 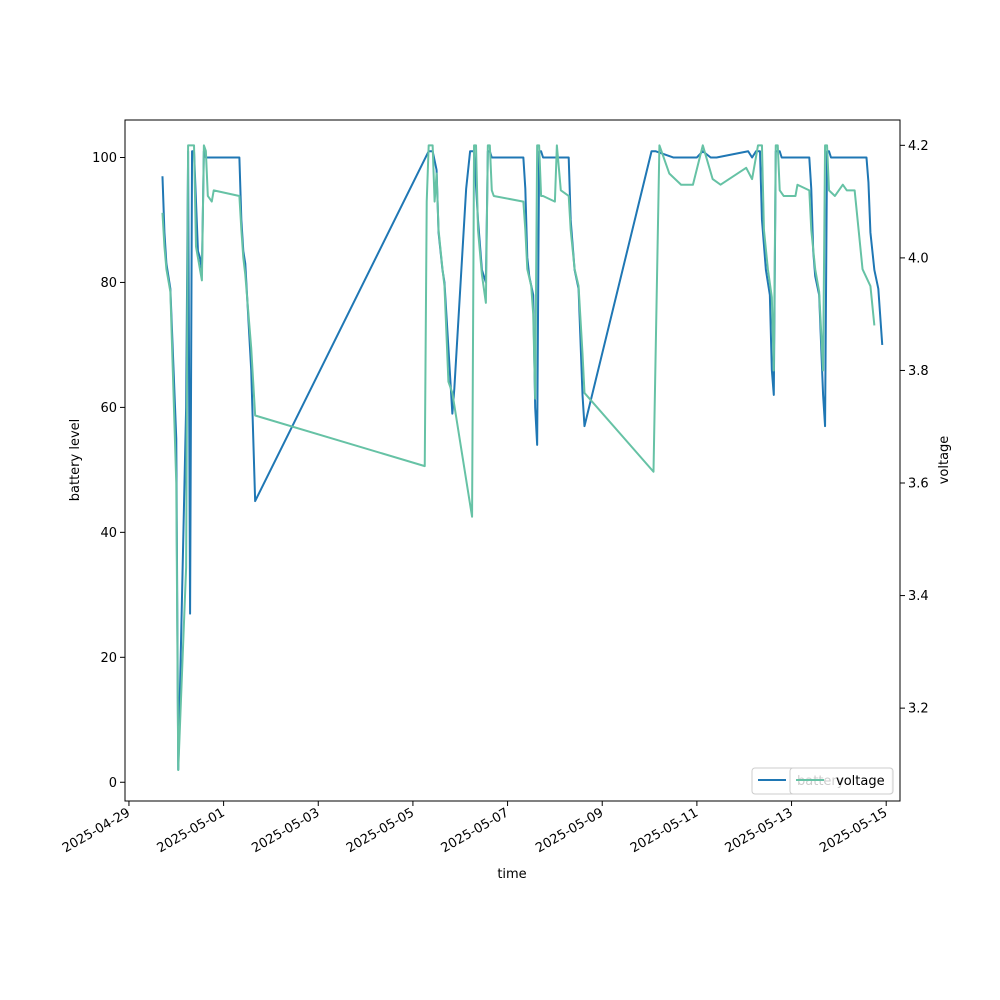 I want to click on legend-label-voltage: voltage, so click(x=860, y=781).